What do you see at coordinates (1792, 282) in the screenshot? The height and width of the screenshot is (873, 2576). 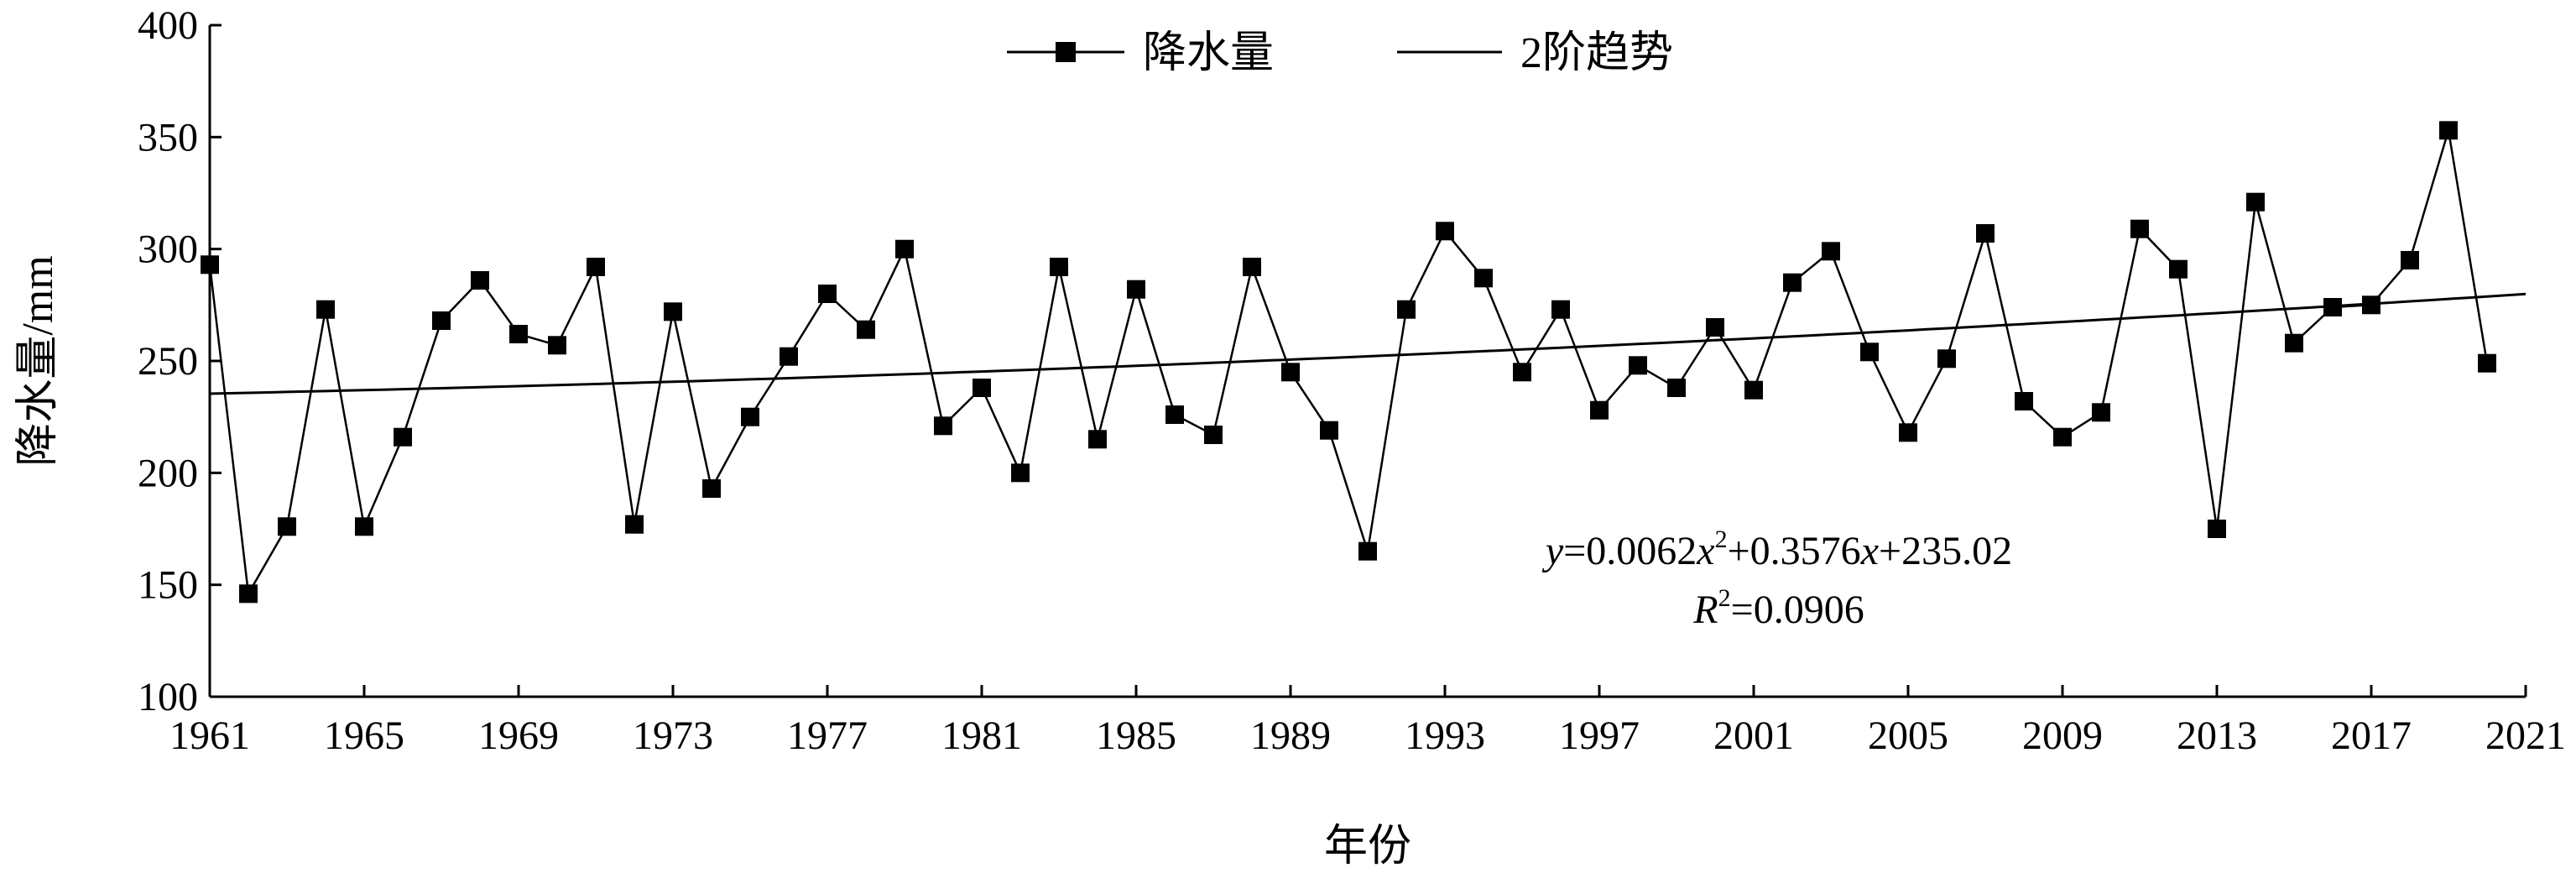 I see `data-point-2002` at bounding box center [1792, 282].